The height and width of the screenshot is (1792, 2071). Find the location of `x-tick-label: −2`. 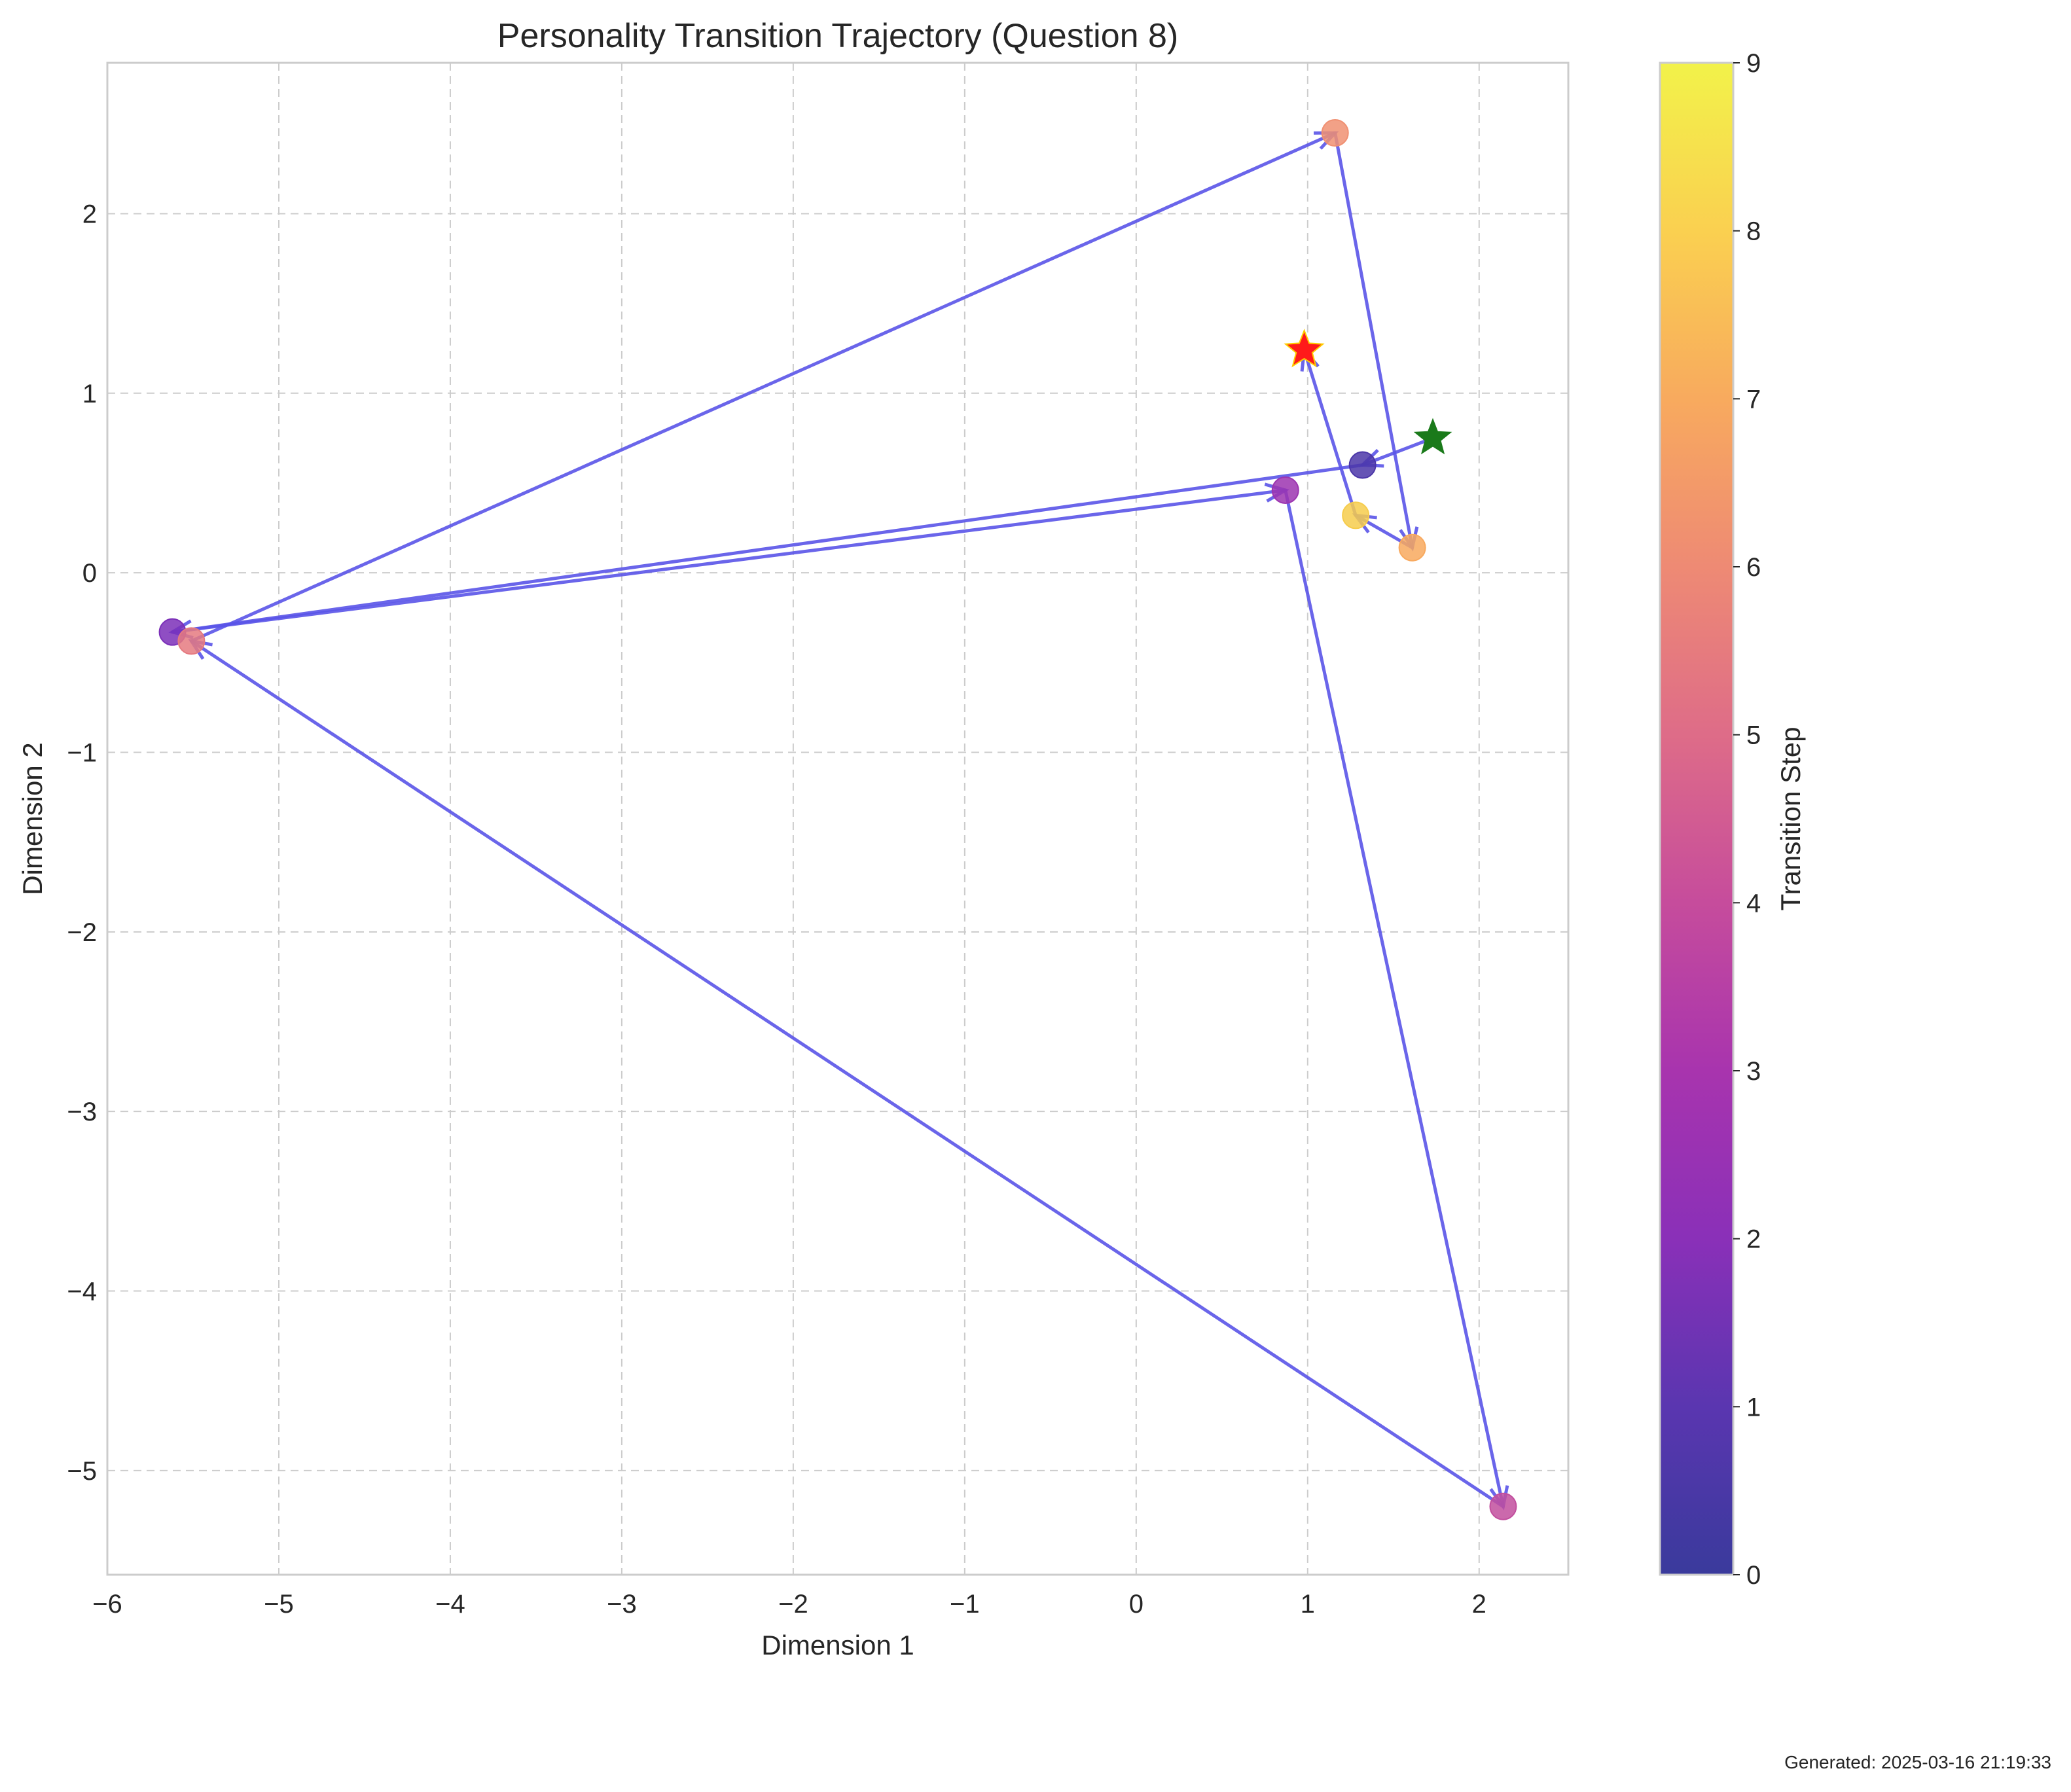

x-tick-label: −2 is located at coordinates (793, 1605).